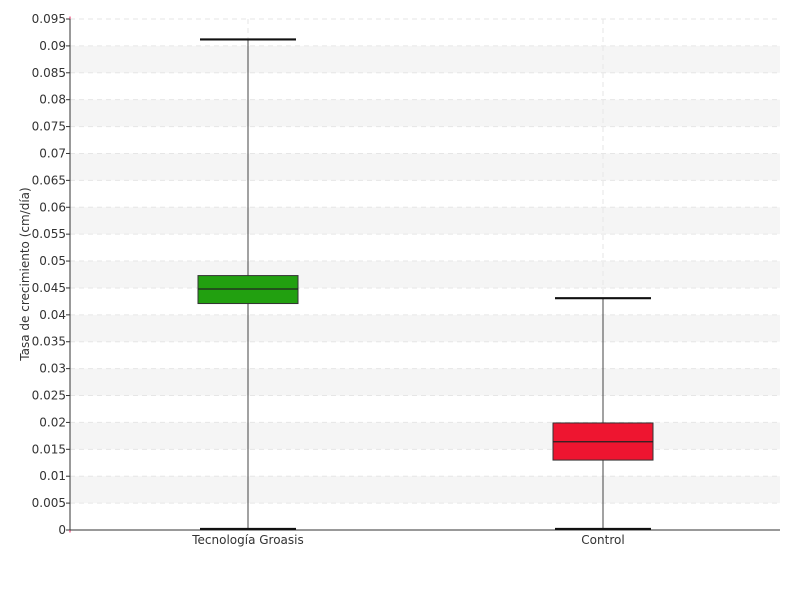 The height and width of the screenshot is (604, 800). What do you see at coordinates (25, 274) in the screenshot?
I see `y-axis-title: Tasa de crecimiento (cm/día)` at bounding box center [25, 274].